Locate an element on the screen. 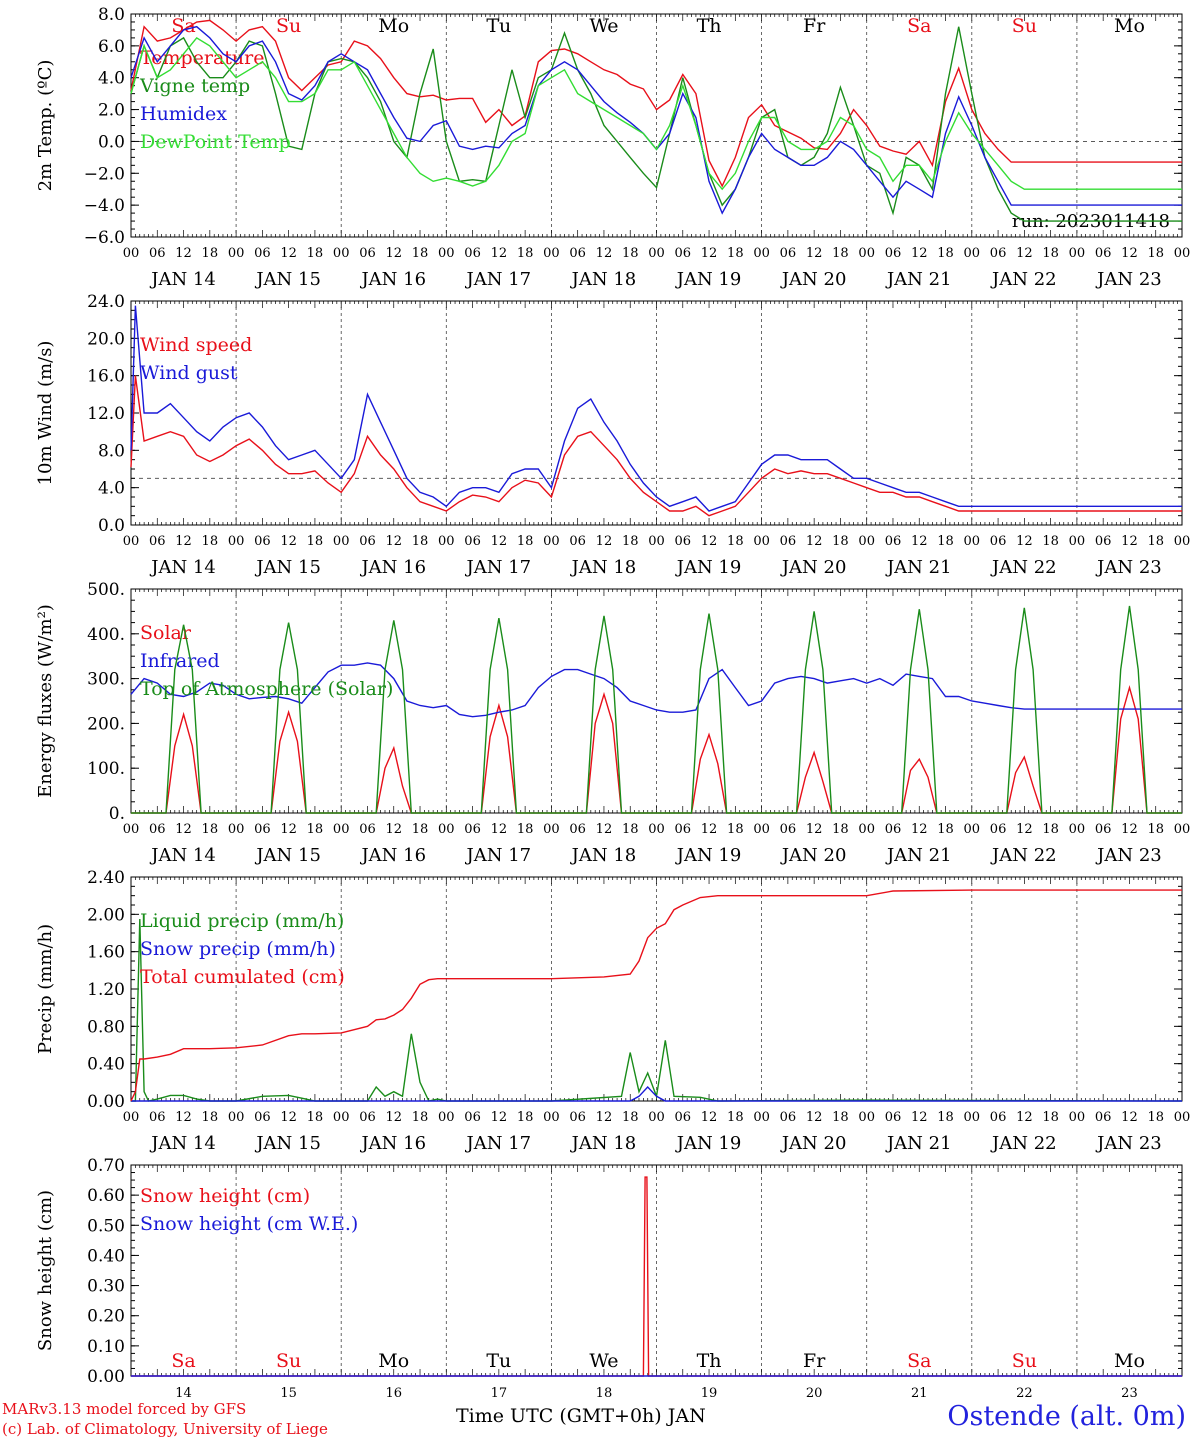 The height and width of the screenshot is (1440, 1194). legend-entry: Snow precip (mm/h) is located at coordinates (238, 949).